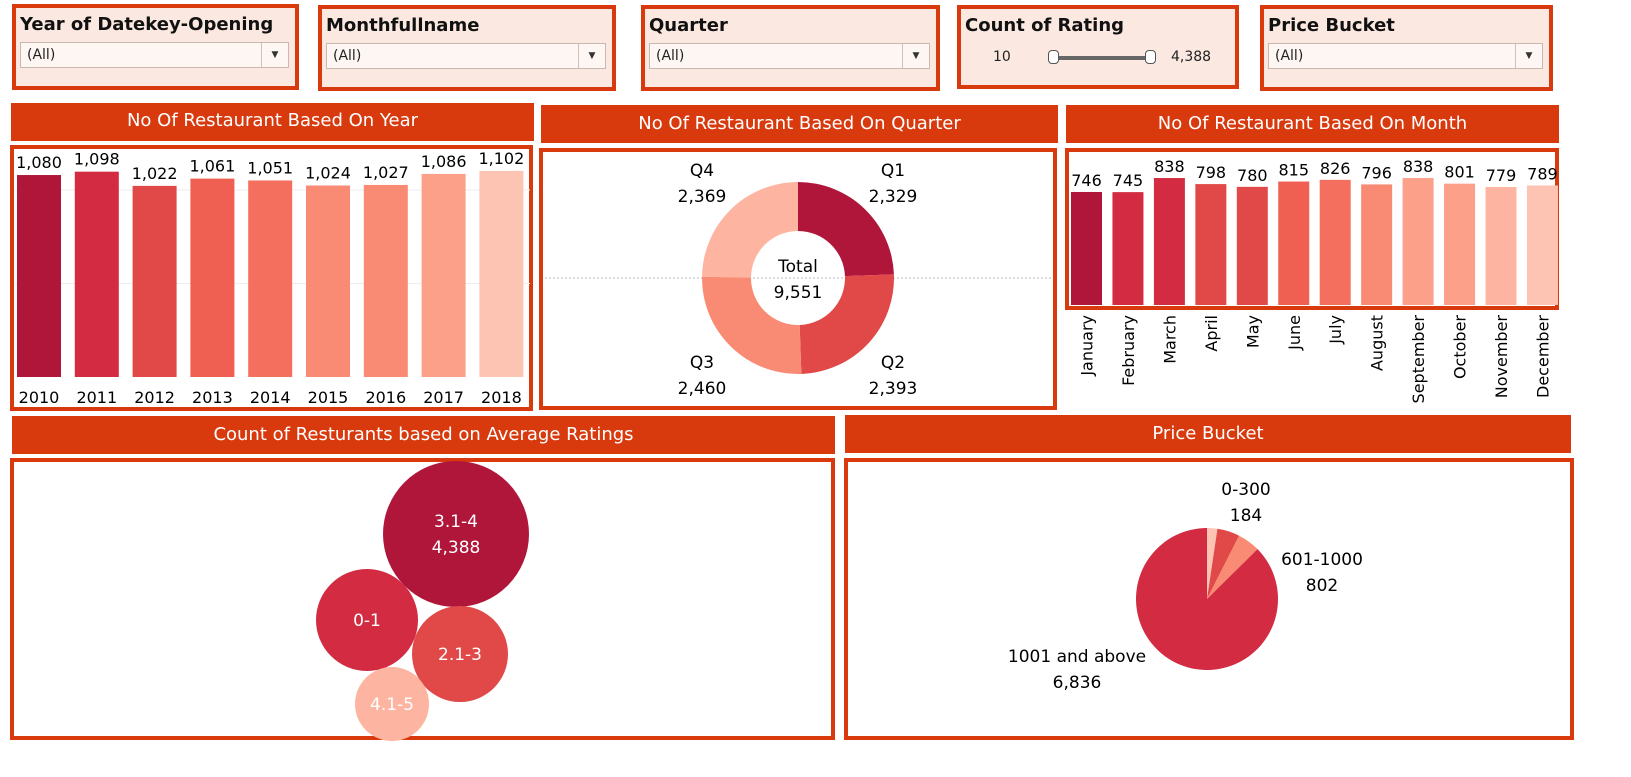 This screenshot has height=777, width=1631. What do you see at coordinates (1418, 359) in the screenshot?
I see `month-tick-label: September` at bounding box center [1418, 359].